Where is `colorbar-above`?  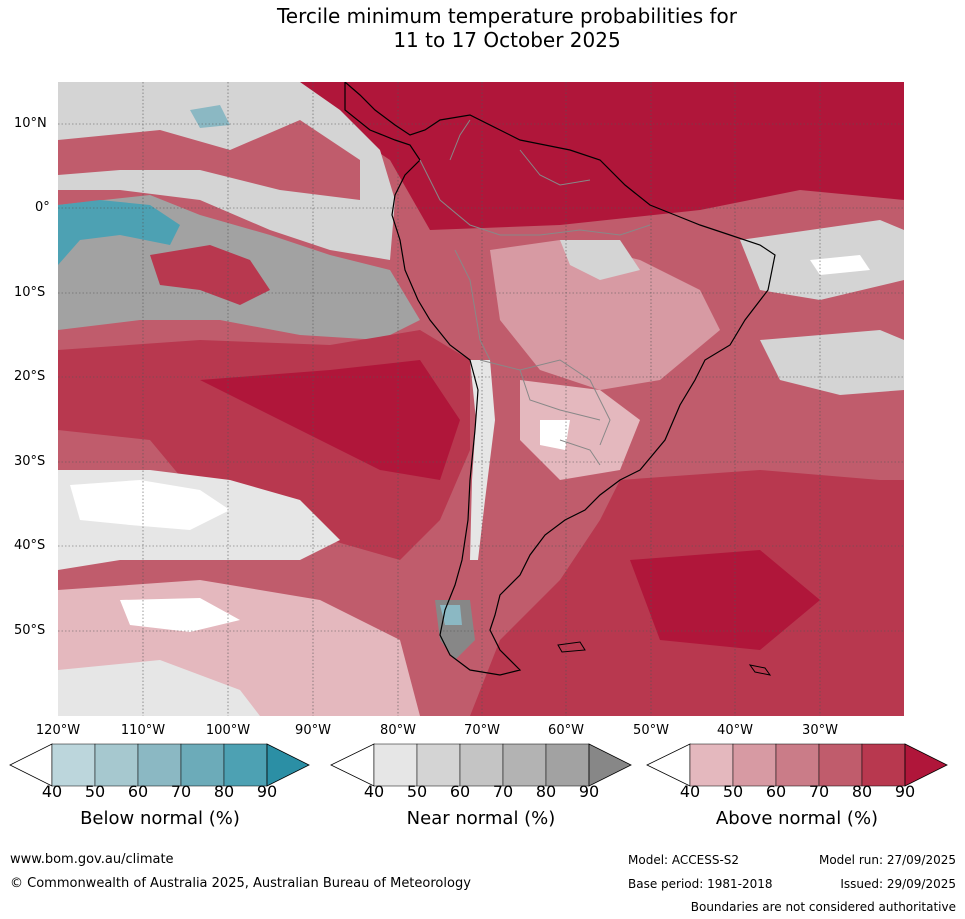 colorbar-above is located at coordinates (797, 765).